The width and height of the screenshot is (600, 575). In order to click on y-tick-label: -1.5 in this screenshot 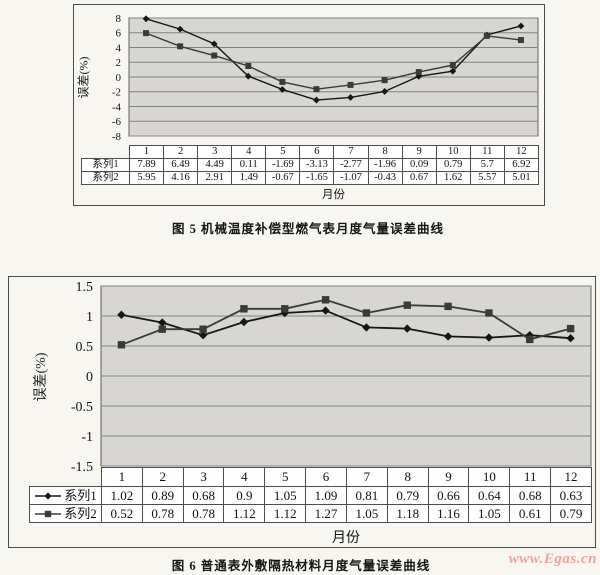, I will do `click(82, 467)`.